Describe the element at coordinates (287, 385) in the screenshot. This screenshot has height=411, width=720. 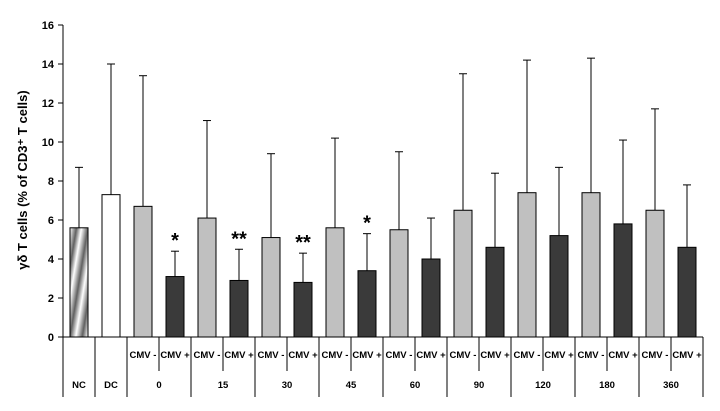
I see `group-label: 30` at that location.